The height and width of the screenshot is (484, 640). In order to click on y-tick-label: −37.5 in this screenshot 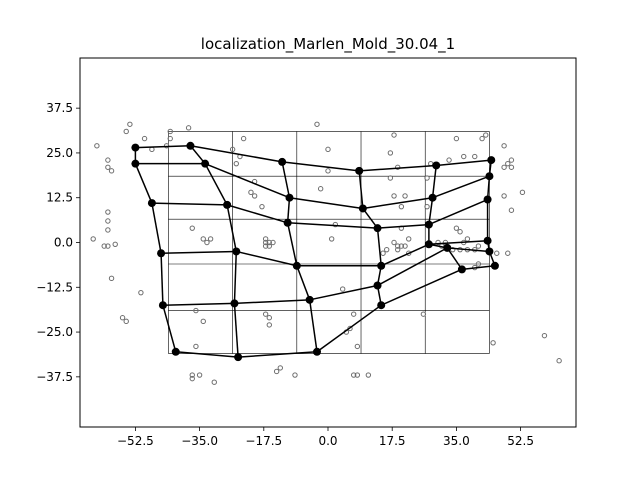, I will do `click(54, 377)`.